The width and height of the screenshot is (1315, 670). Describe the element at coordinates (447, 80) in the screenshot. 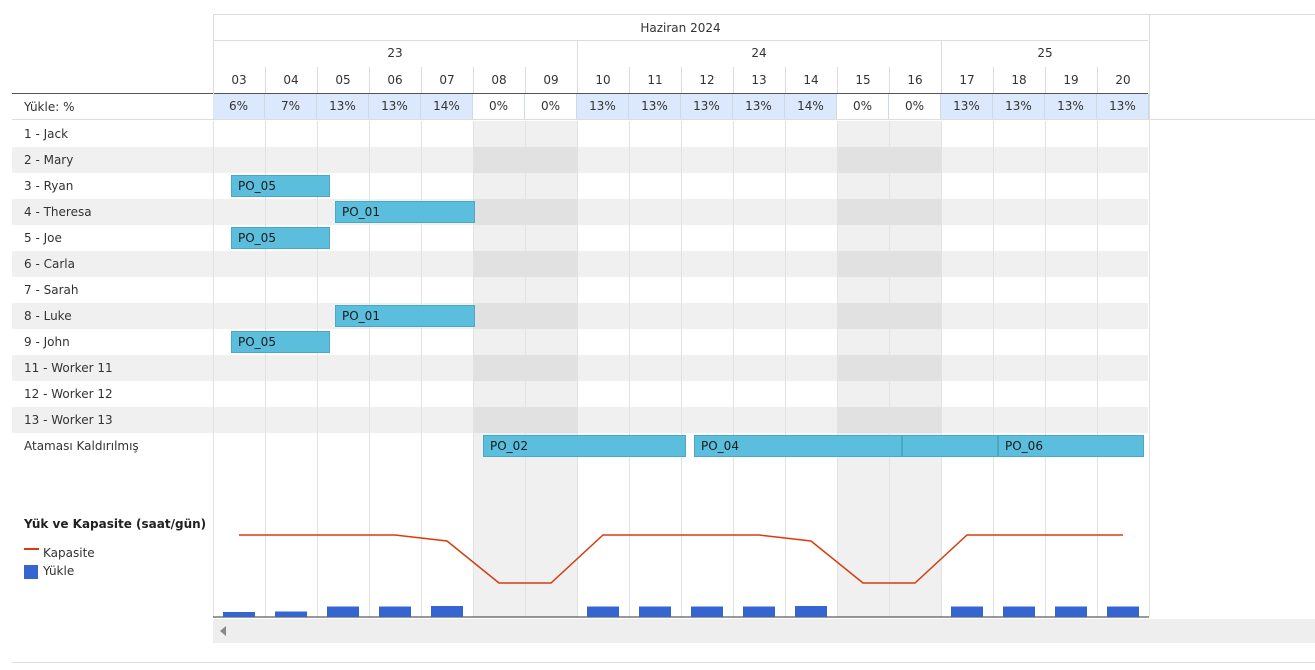

I see `day-header-cell: 07` at that location.